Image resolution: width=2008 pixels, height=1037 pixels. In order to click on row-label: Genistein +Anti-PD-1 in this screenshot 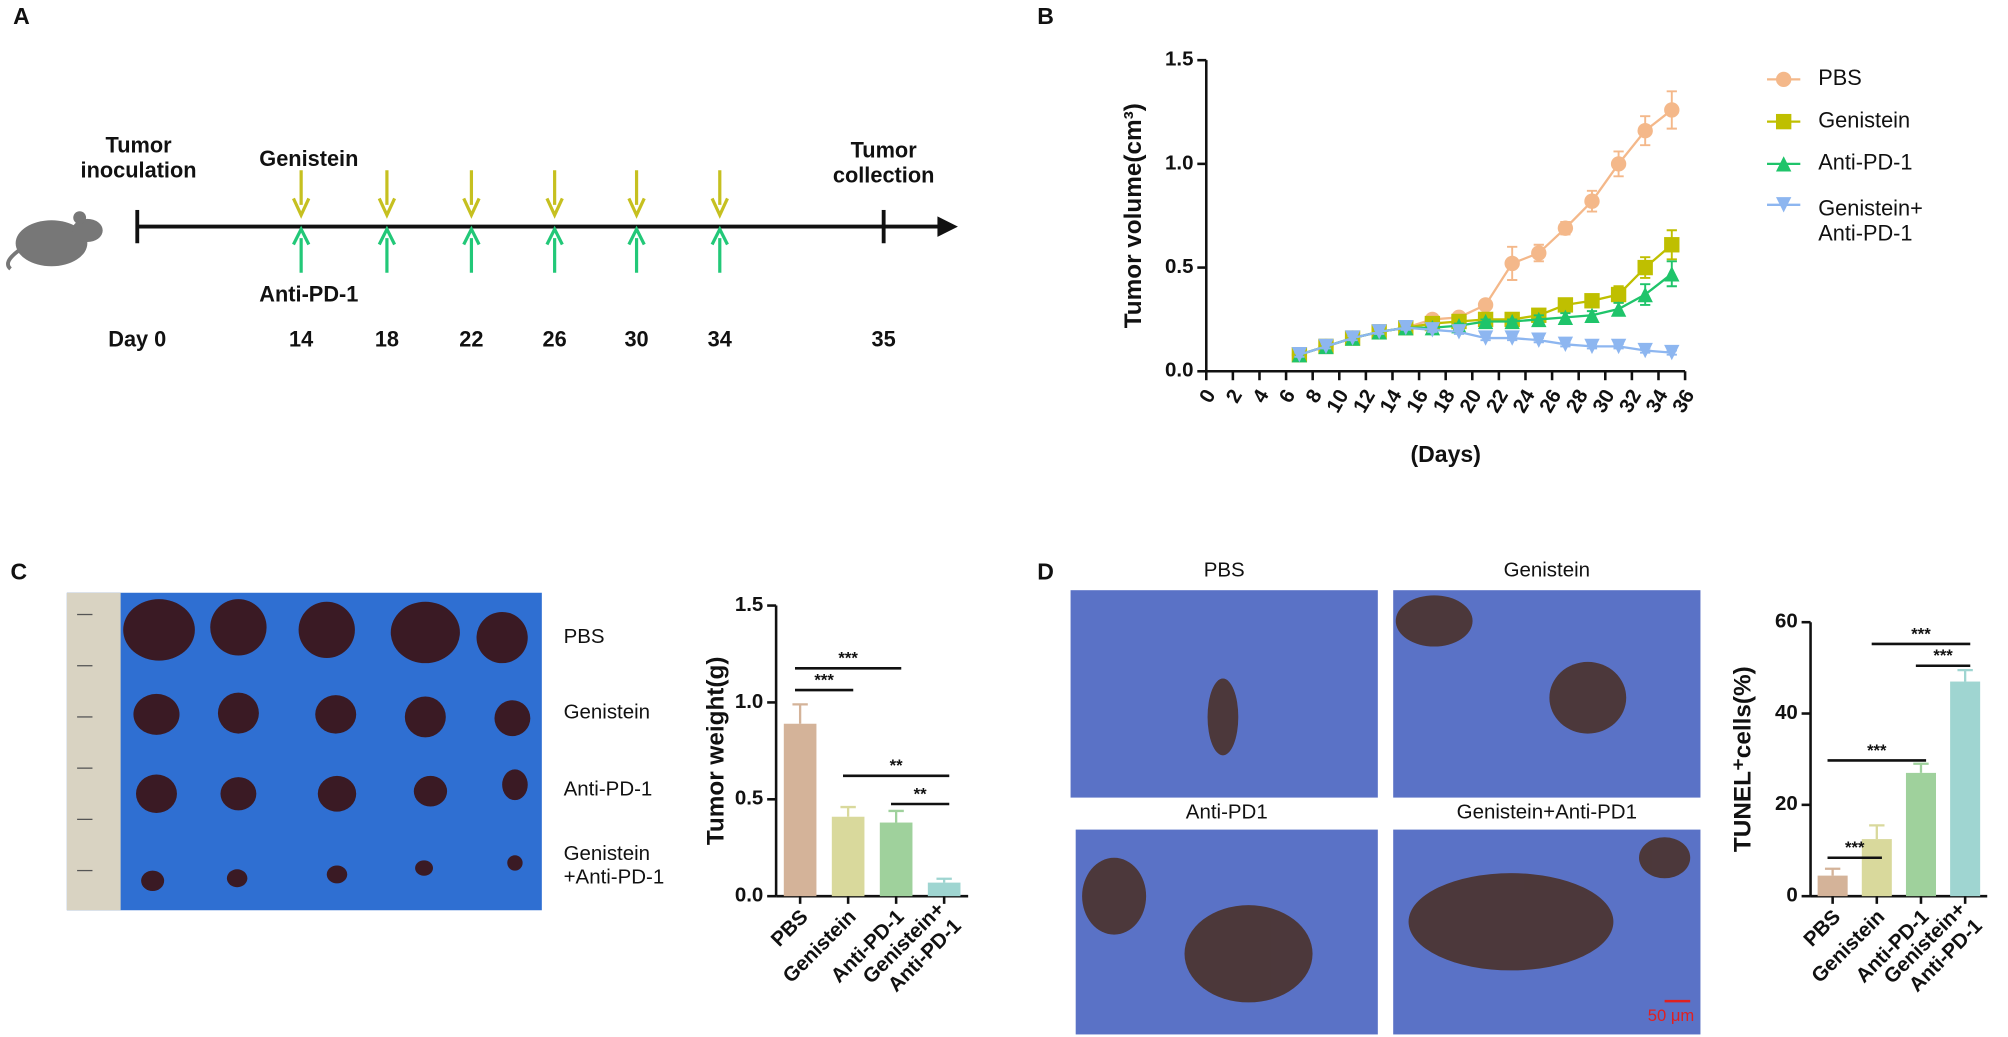, I will do `click(614, 866)`.